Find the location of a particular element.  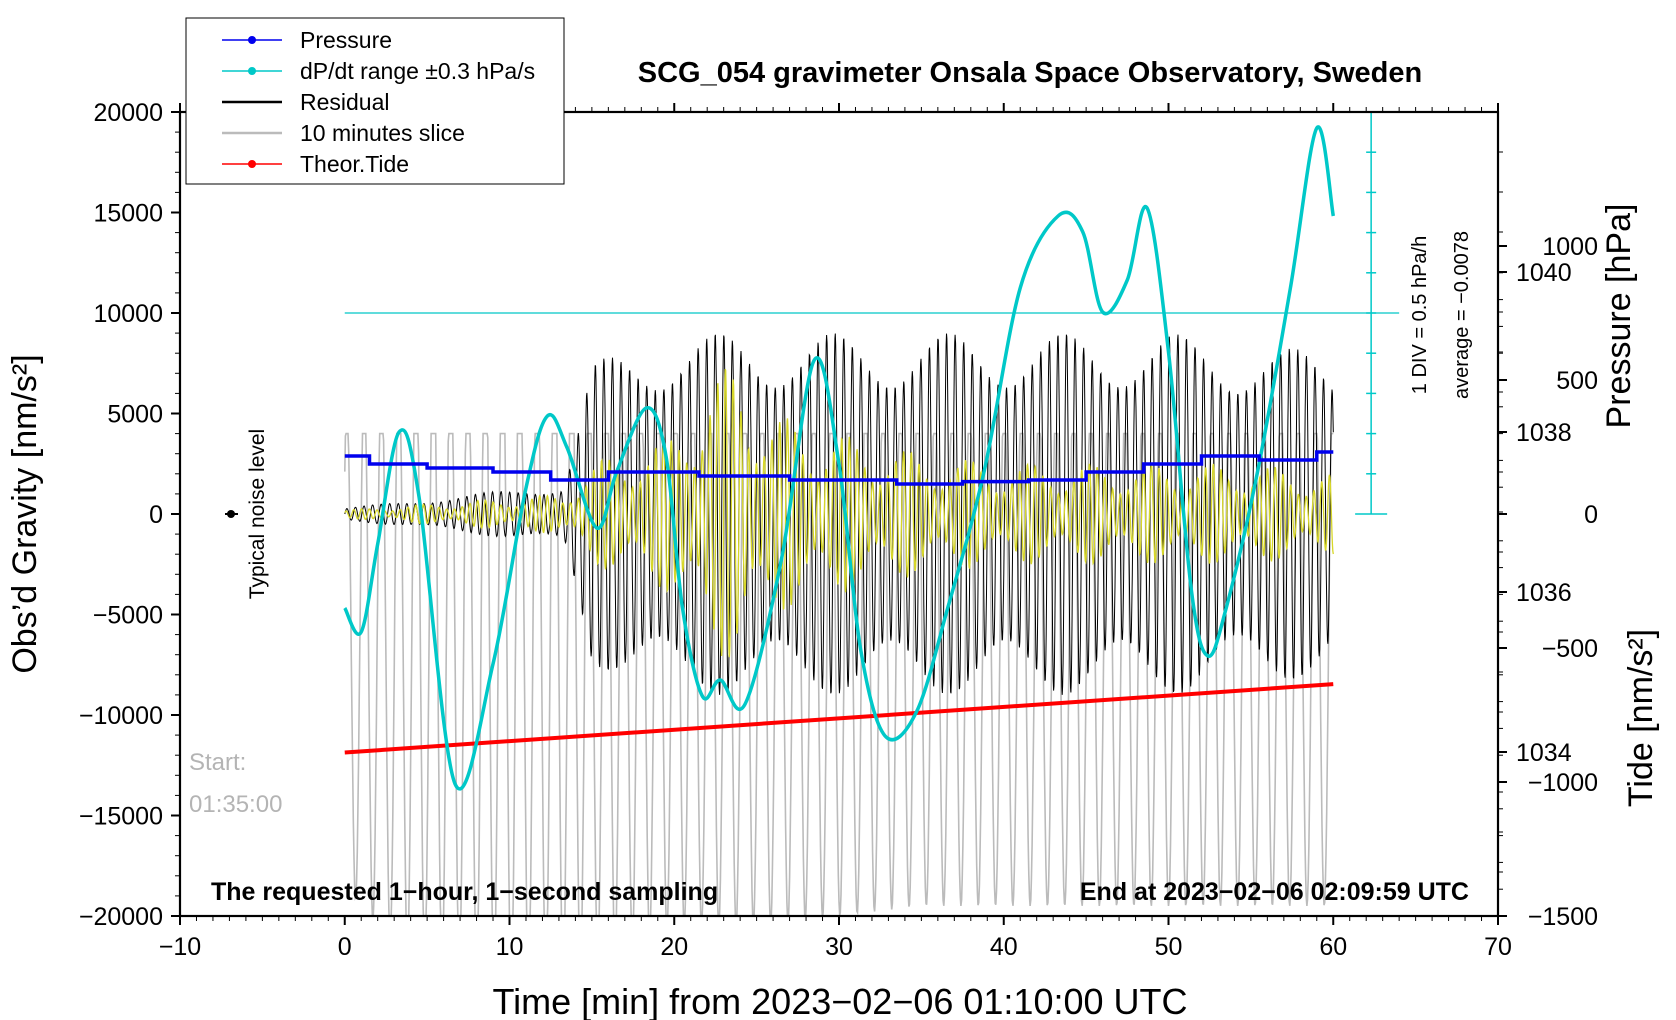

noise-label: Typical noise level is located at coordinates (257, 514).